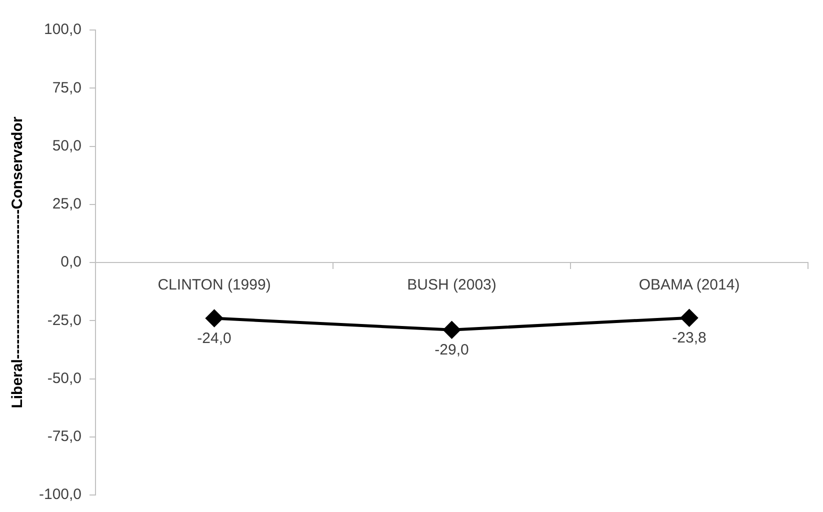  I want to click on x-tick-label: CLINTON (1999), so click(214, 285).